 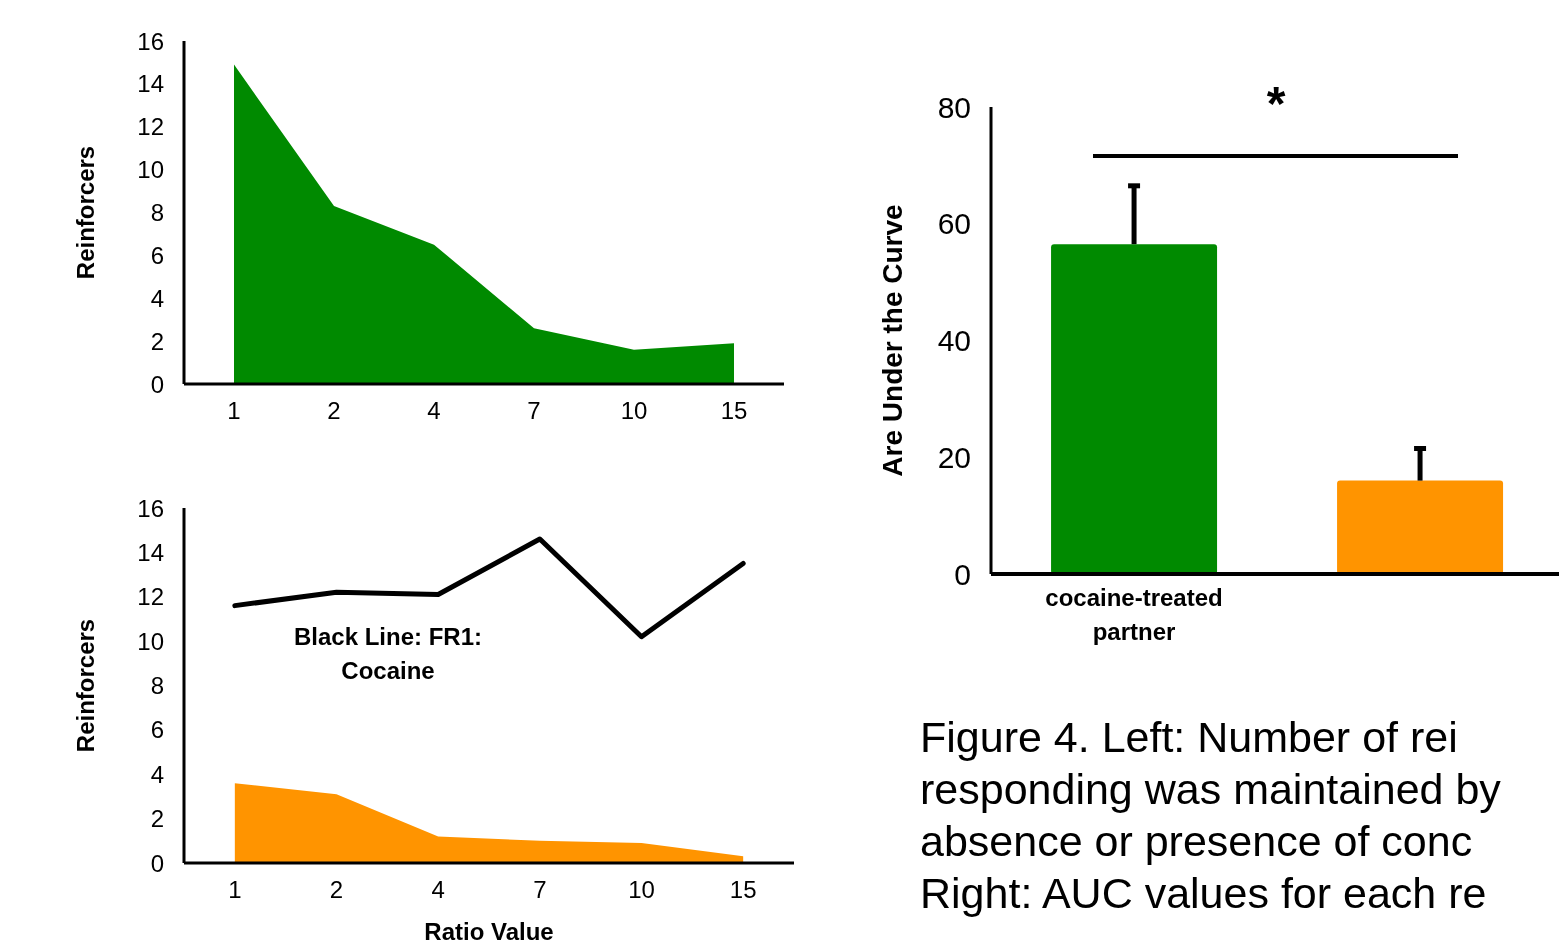 What do you see at coordinates (1204, 893) in the screenshot?
I see `text: Right: AUC values for each re` at bounding box center [1204, 893].